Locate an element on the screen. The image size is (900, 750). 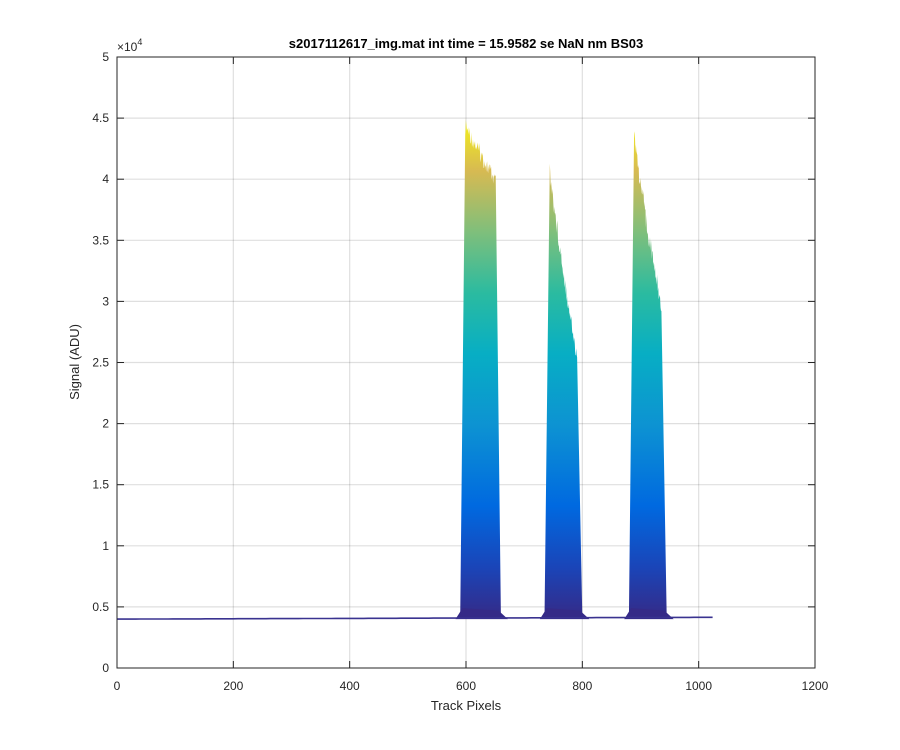
y-tick-label: 3 is located at coordinates (105, 301).